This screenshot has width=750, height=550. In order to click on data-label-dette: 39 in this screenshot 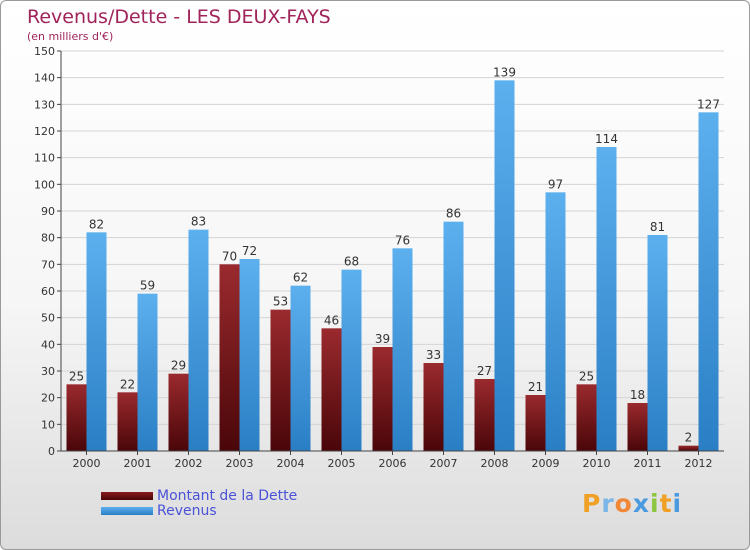, I will do `click(382, 339)`.